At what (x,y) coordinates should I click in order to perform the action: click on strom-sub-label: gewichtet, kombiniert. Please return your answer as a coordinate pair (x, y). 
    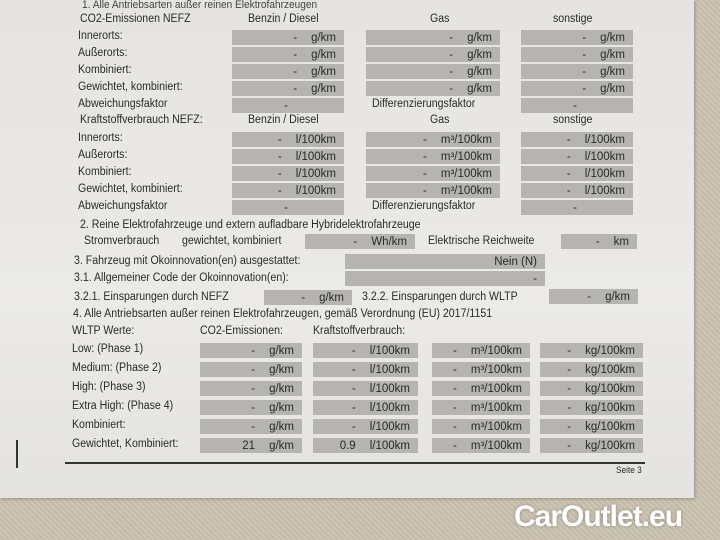
    Looking at the image, I should click on (232, 241).